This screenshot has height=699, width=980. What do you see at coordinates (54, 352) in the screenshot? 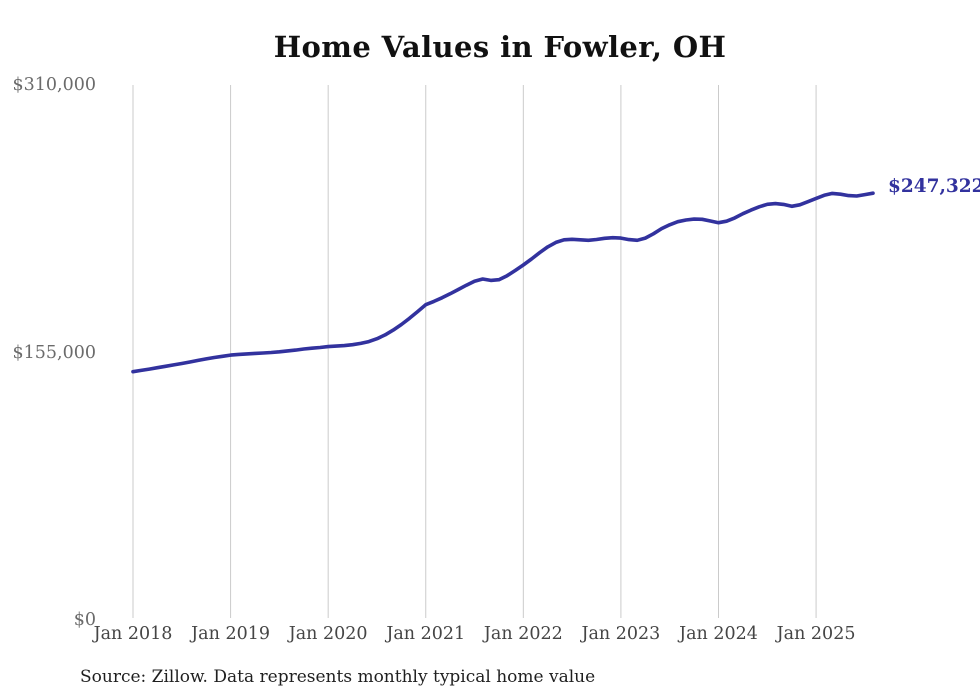
I see `y-axis-tick-label: $155,000` at bounding box center [54, 352].